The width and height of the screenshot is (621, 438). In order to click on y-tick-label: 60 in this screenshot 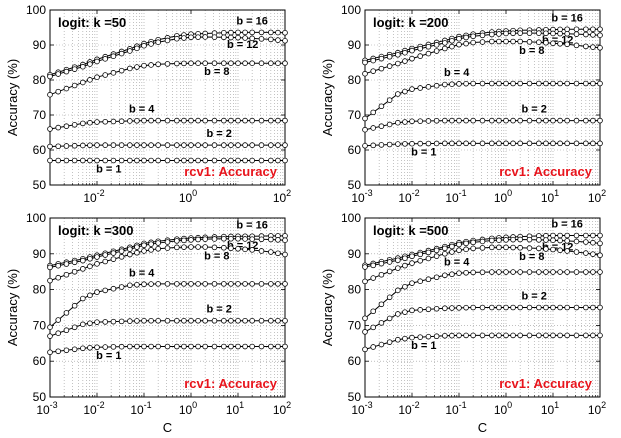, I will do `click(355, 150)`.